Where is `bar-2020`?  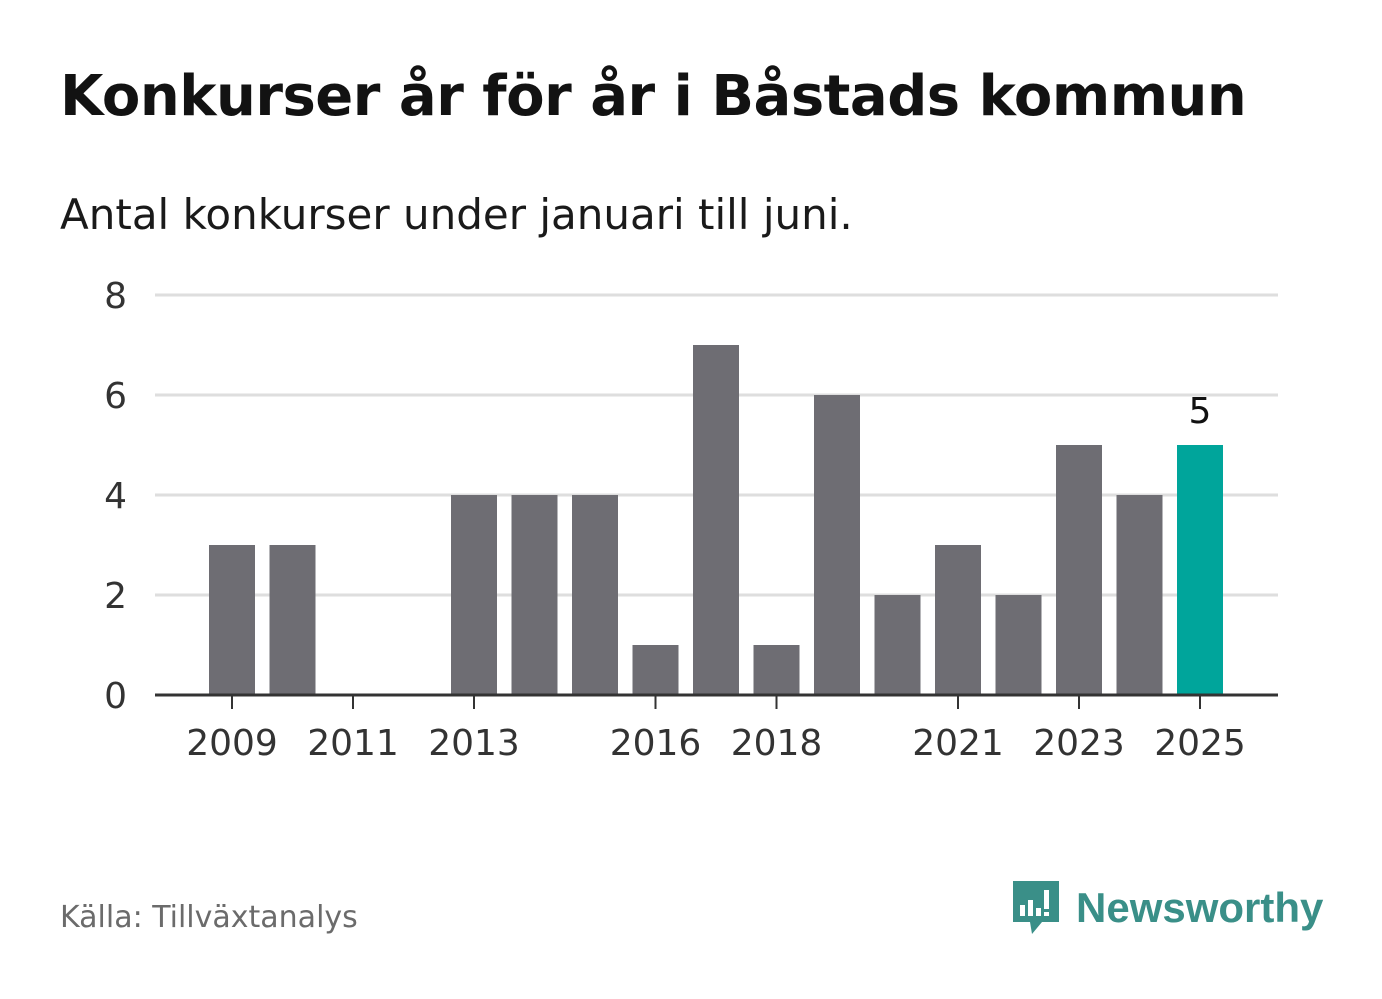
bar-2020 is located at coordinates (897, 645).